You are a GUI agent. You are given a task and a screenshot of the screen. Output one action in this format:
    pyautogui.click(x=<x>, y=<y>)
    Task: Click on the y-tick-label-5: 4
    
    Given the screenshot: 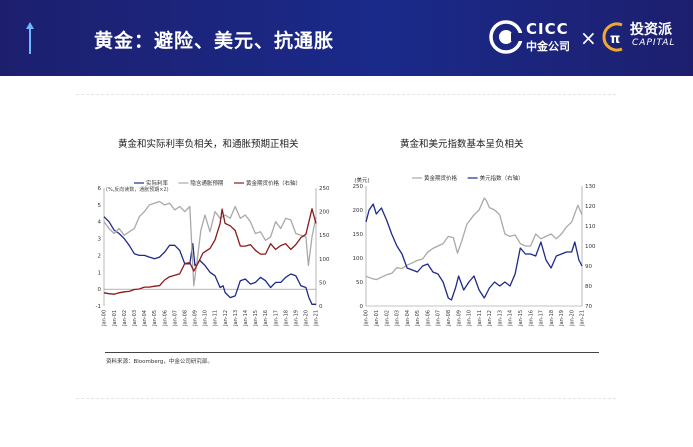 What is the action you would take?
    pyautogui.click(x=100, y=223)
    